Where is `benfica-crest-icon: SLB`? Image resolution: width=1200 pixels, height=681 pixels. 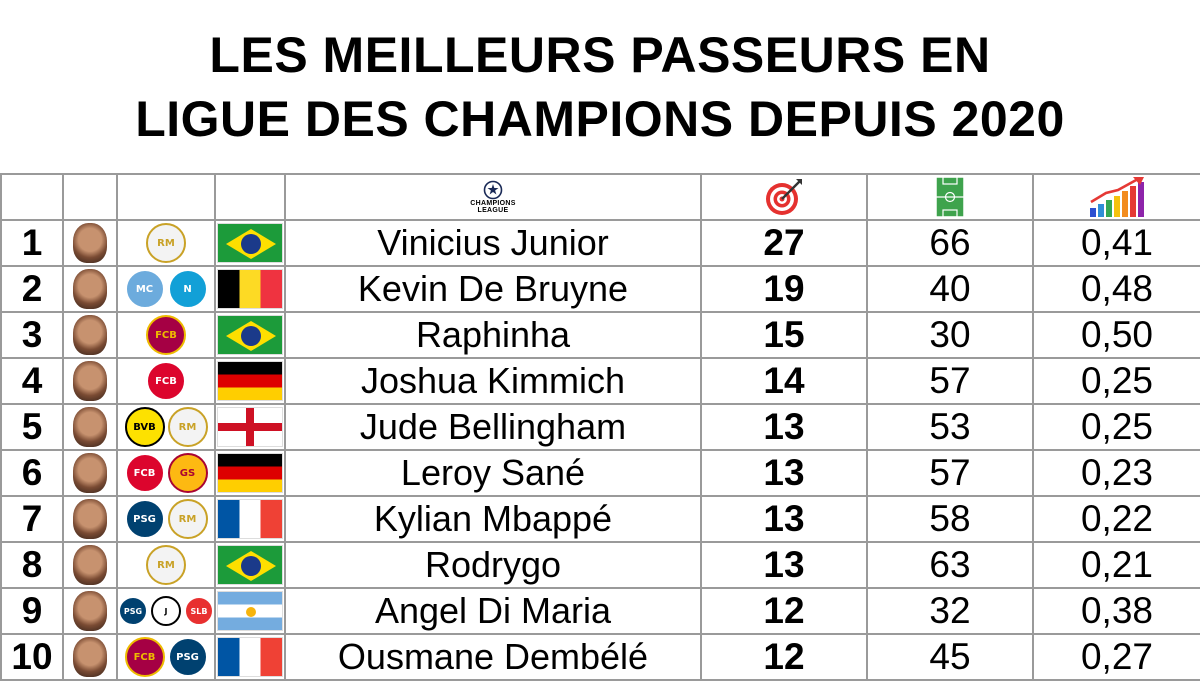
benfica-crest-icon: SLB is located at coordinates (198, 611).